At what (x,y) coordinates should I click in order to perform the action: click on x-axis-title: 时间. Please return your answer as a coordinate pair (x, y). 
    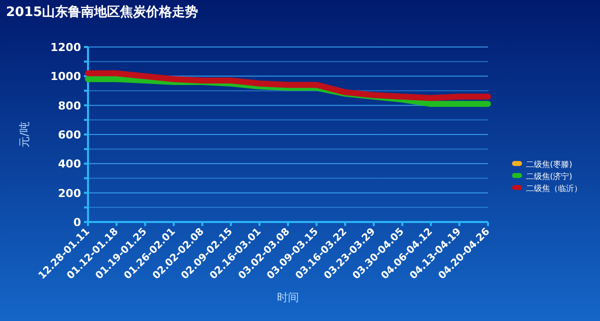
    Looking at the image, I should click on (288, 297).